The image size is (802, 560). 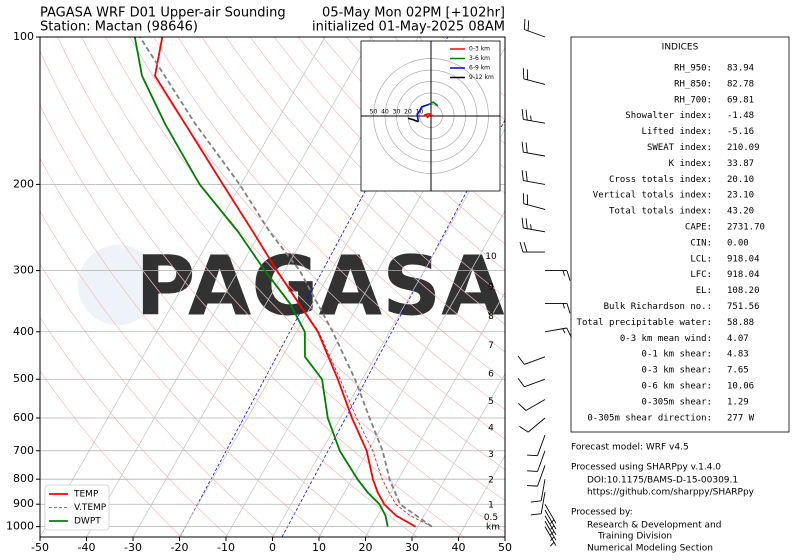 What do you see at coordinates (385, 112) in the screenshot?
I see `hodograph-ring-label: 40` at bounding box center [385, 112].